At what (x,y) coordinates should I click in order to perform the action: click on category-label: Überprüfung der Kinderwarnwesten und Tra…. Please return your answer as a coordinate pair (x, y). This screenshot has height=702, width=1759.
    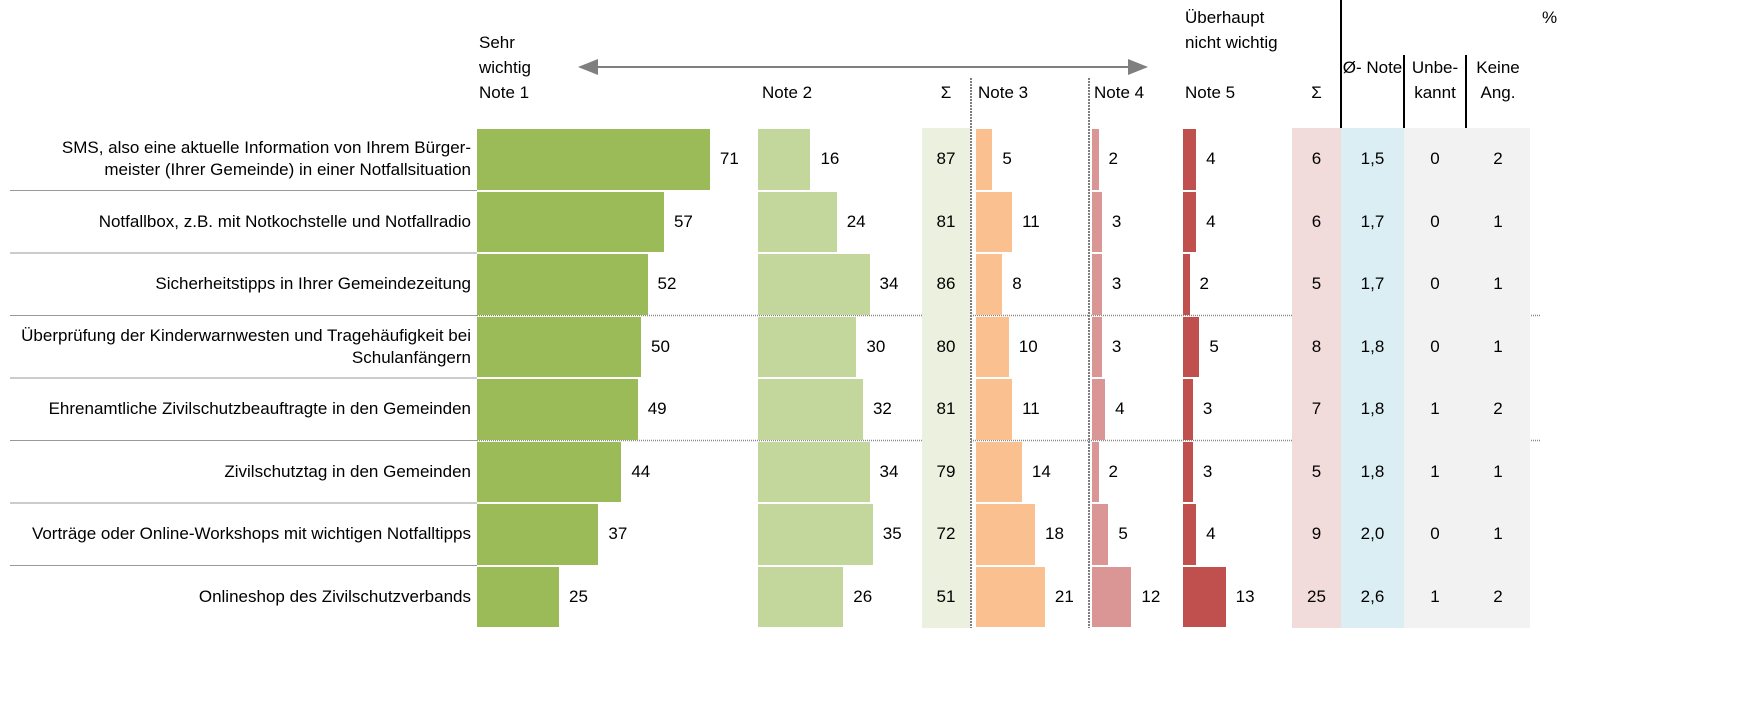
    Looking at the image, I should click on (246, 346).